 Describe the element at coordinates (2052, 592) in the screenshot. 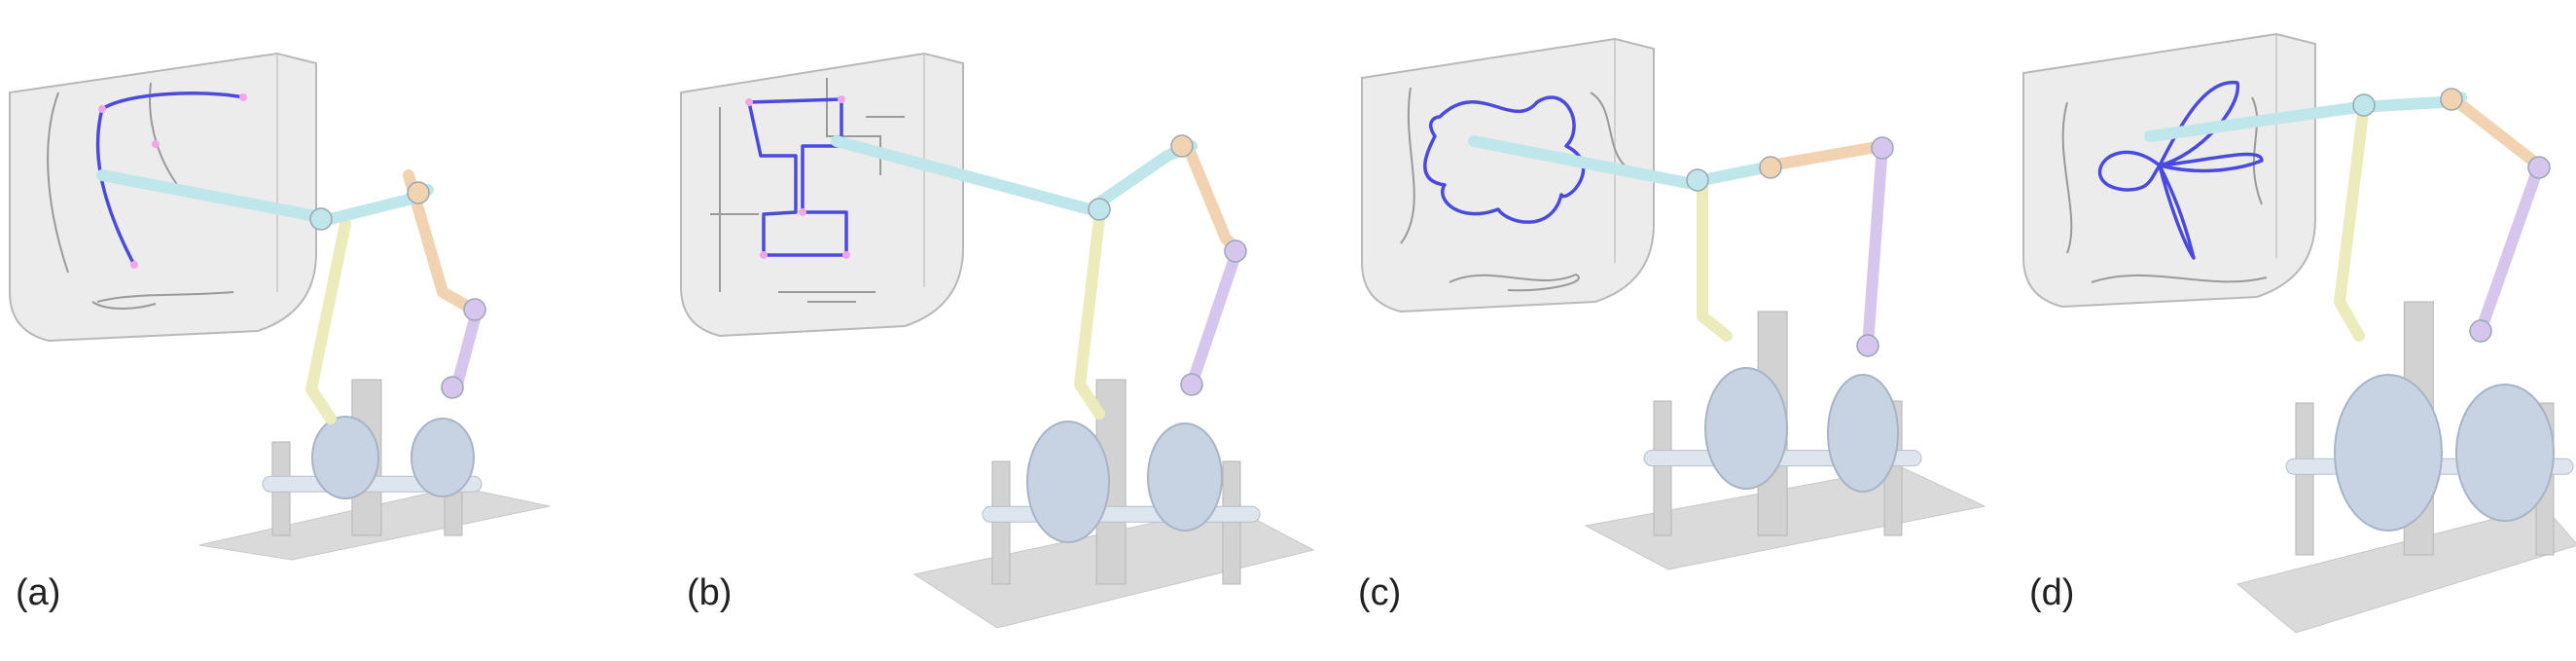

I see `panel-label: (d)` at that location.